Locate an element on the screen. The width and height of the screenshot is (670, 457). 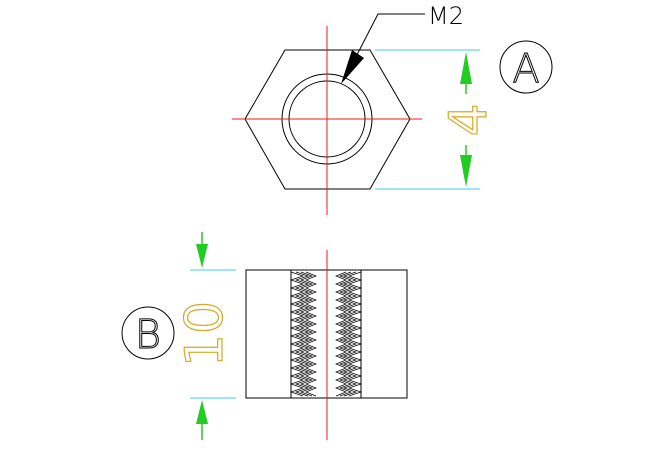
thread-callout: M2 is located at coordinates (402, 43).